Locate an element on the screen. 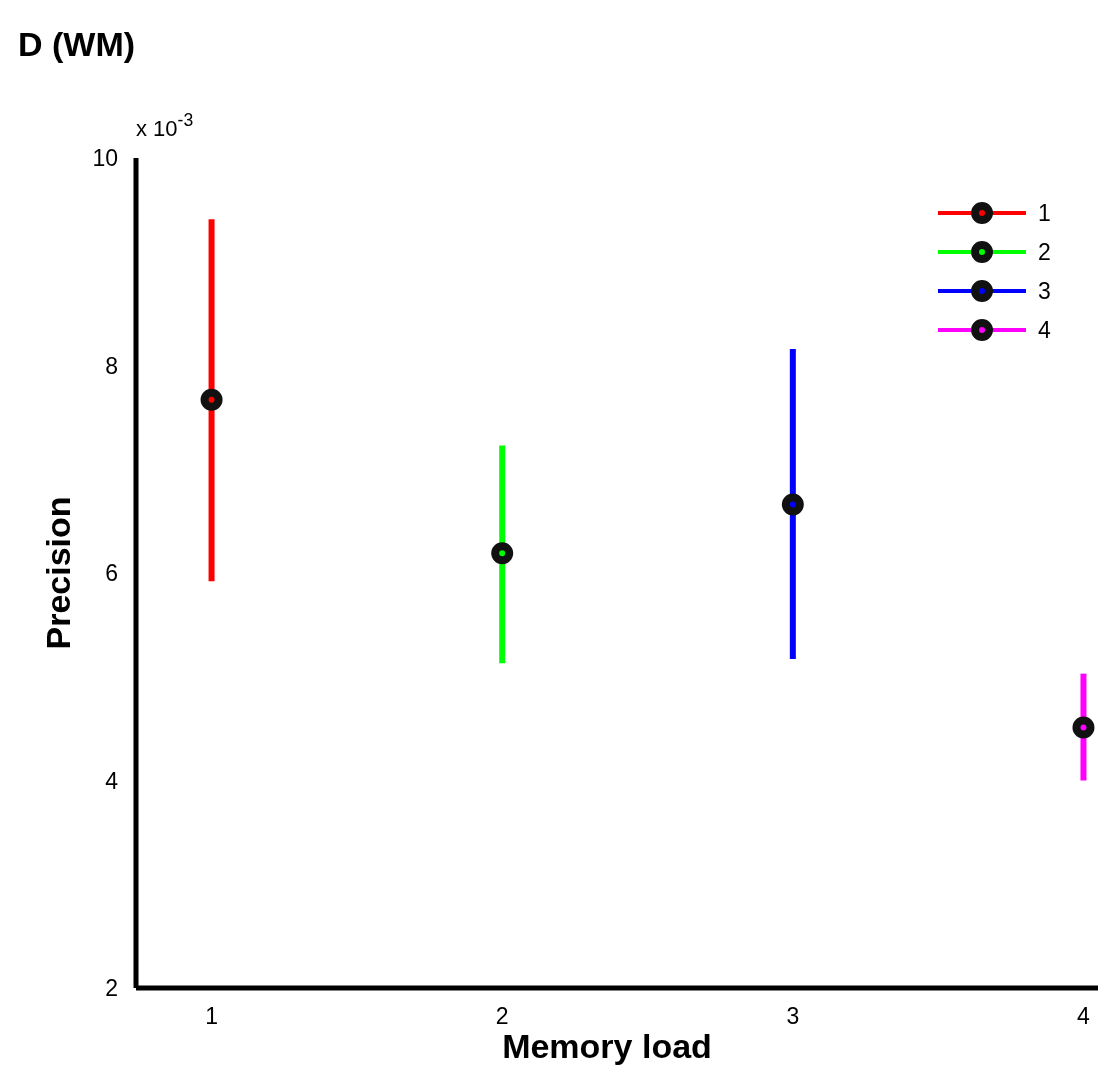 The width and height of the screenshot is (1118, 1084). x-tick-label: 3 is located at coordinates (793, 1016).